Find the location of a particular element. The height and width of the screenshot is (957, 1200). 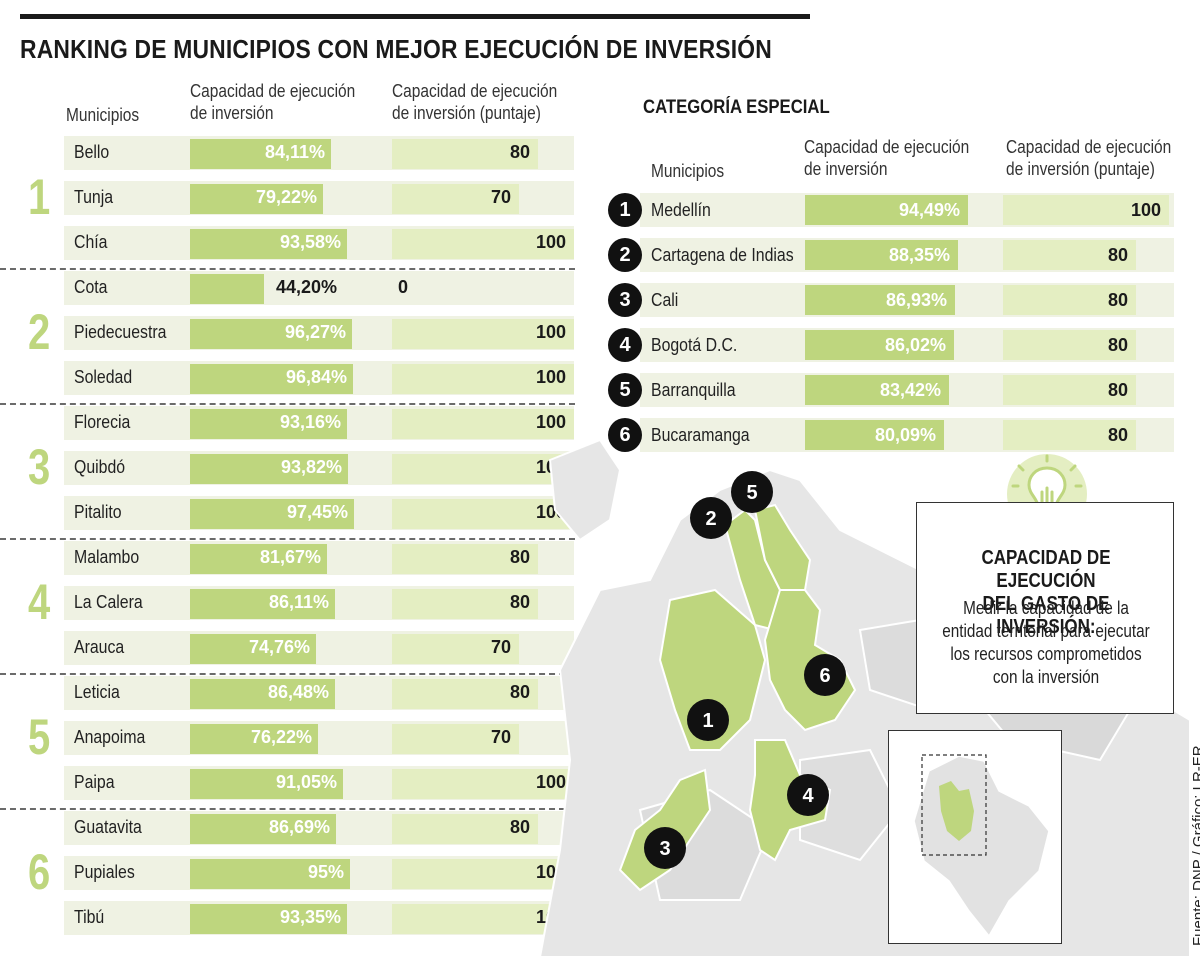

region-medellin is located at coordinates (712, 669).